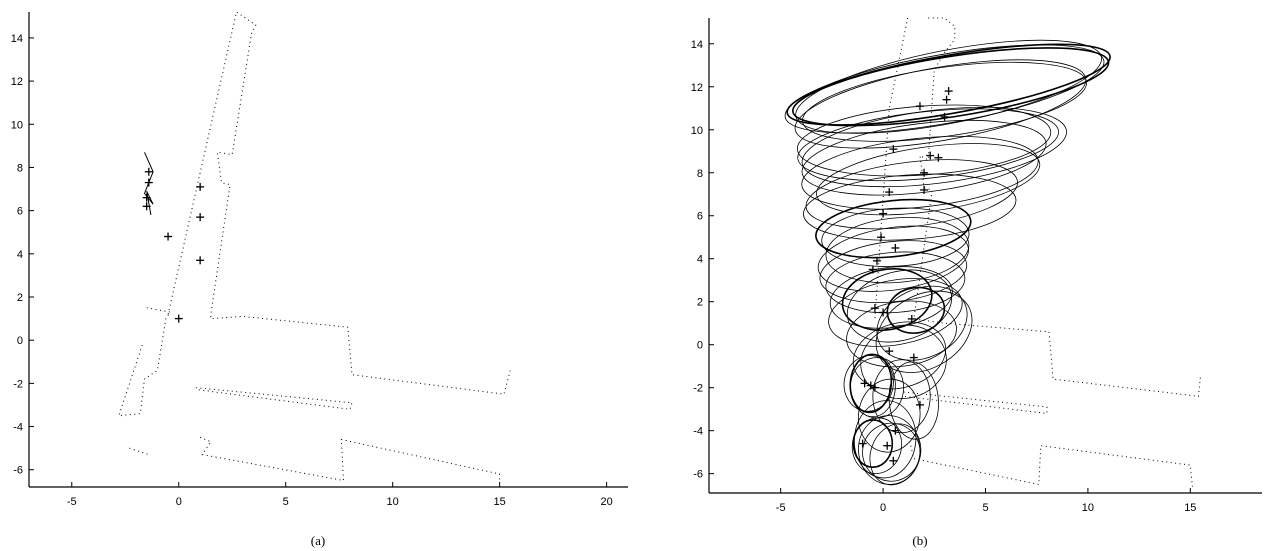 The width and height of the screenshot is (1267, 551). What do you see at coordinates (18, 471) in the screenshot?
I see `panel-a-y-tick-label: -6` at bounding box center [18, 471].